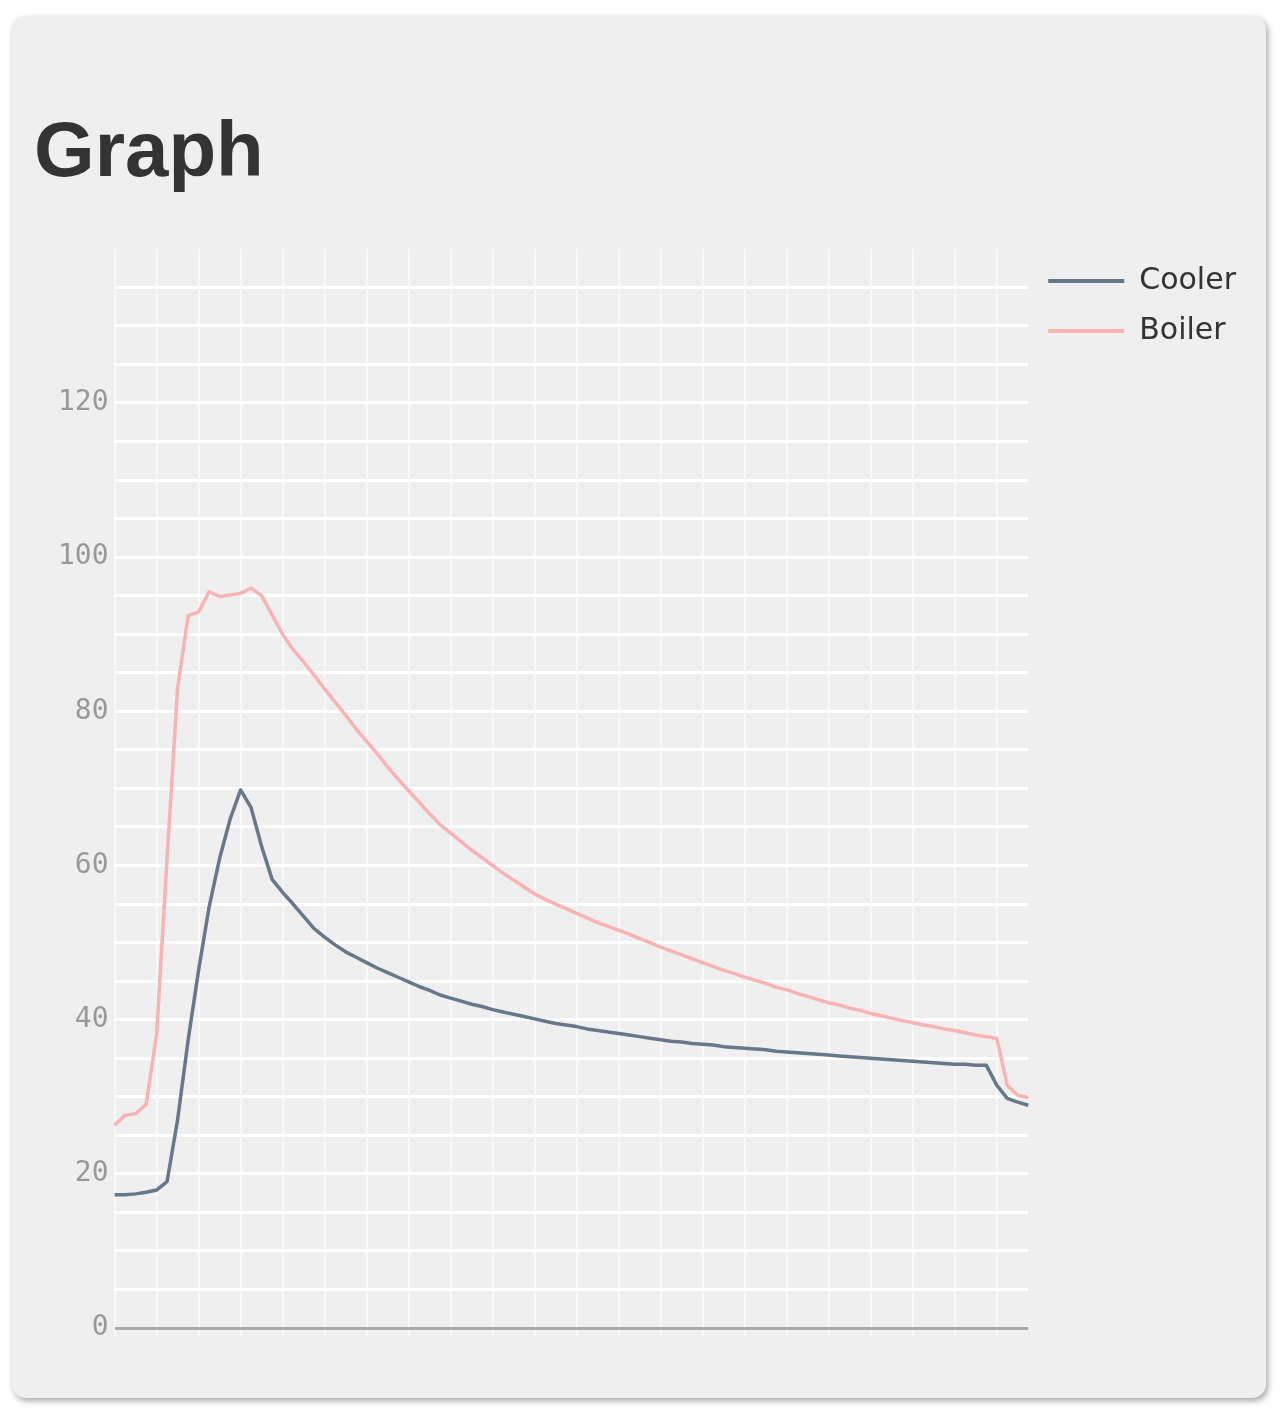 This screenshot has height=1416, width=1288. I want to click on y-tick-label: 60, so click(91, 863).